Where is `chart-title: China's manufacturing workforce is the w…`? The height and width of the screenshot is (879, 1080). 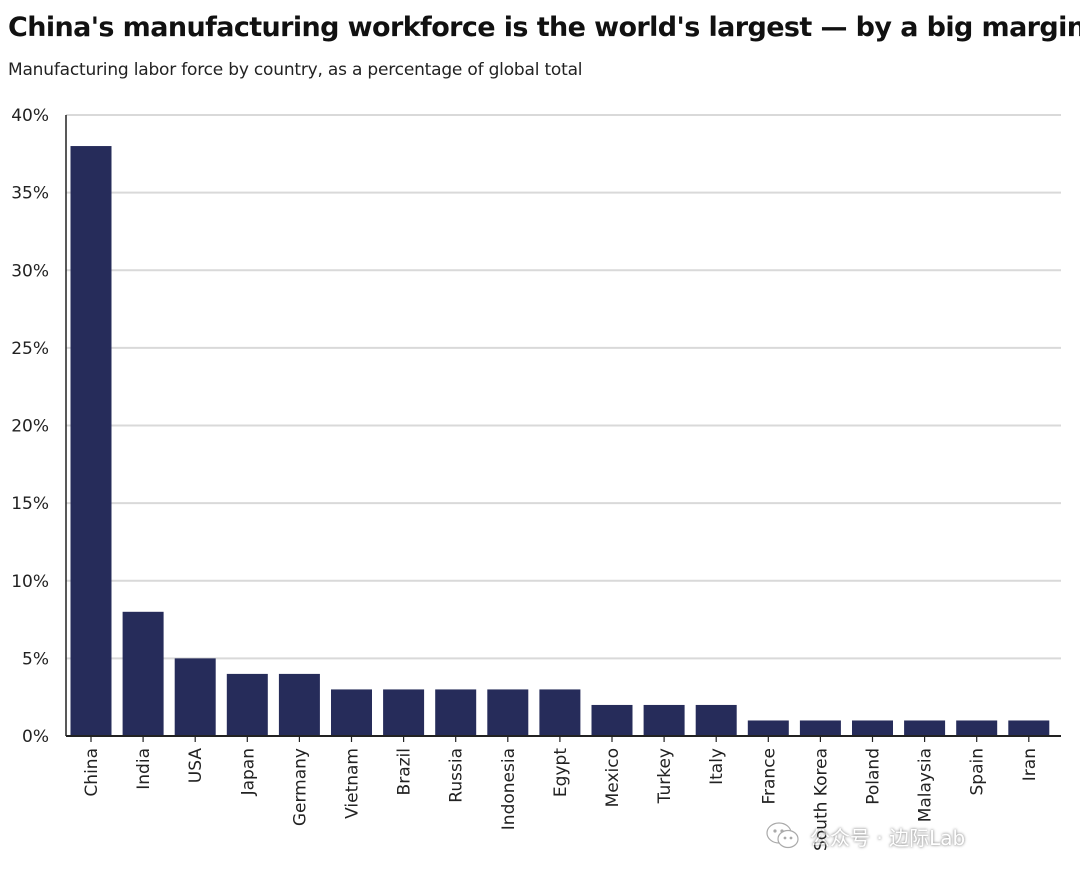 chart-title: China's manufacturing workforce is the w… is located at coordinates (544, 27).